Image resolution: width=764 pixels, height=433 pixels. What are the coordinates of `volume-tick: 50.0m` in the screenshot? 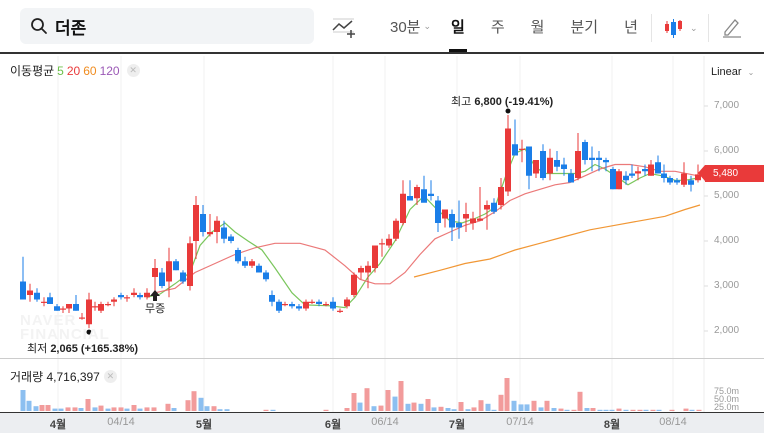 It's located at (727, 399).